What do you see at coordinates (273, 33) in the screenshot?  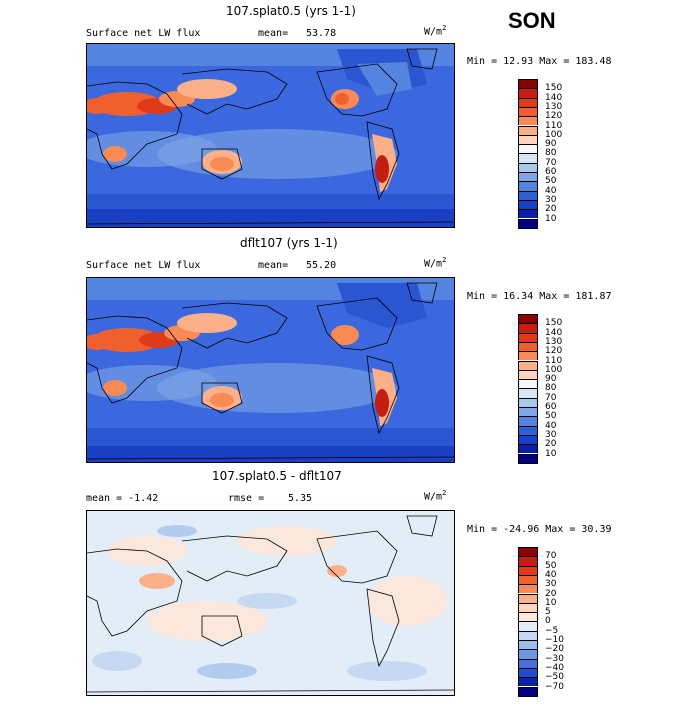 I see `panel-1-mean-label: mean=` at bounding box center [273, 33].